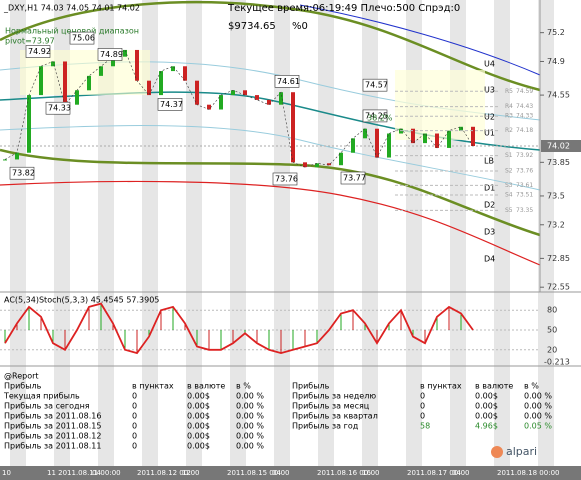  What do you see at coordinates (52, 416) in the screenshot?
I see `report-cell: Прибыль за 2011.08.16` at bounding box center [52, 416].